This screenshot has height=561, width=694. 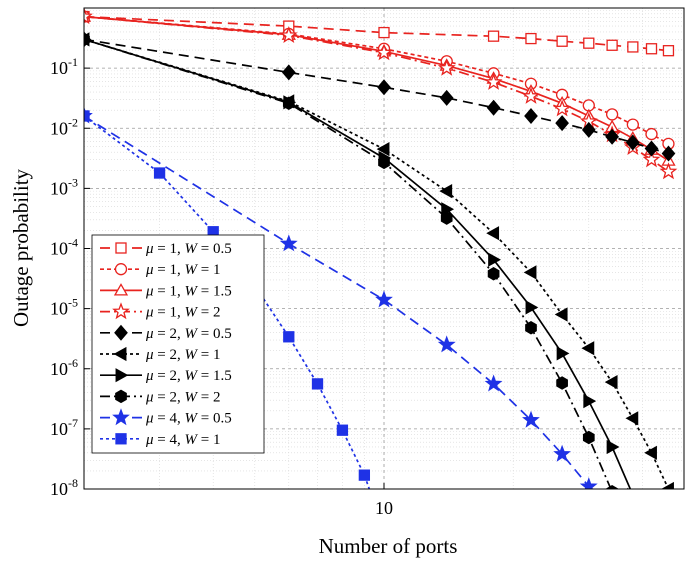 I want to click on legend-label: μ = 1, W = 1, so click(x=182, y=270).